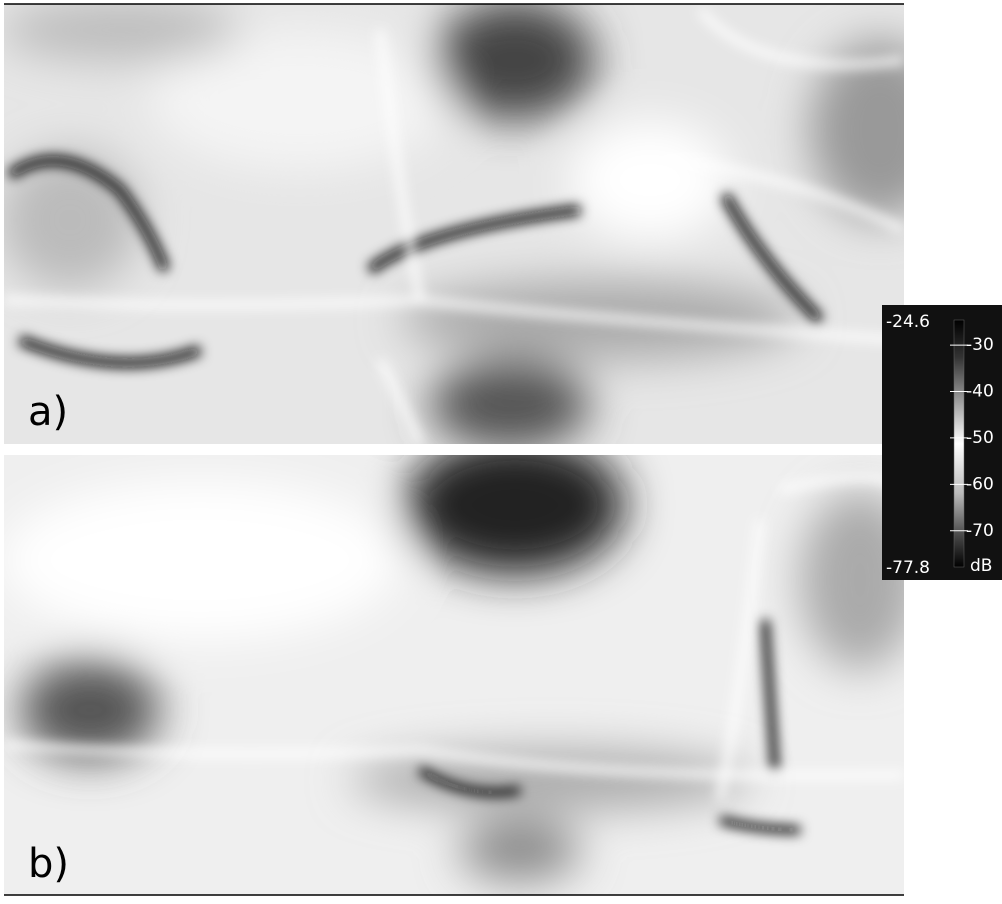 The image size is (1002, 904). Describe the element at coordinates (980, 531) in the screenshot. I see `colorbar-tick-label: -70` at that location.